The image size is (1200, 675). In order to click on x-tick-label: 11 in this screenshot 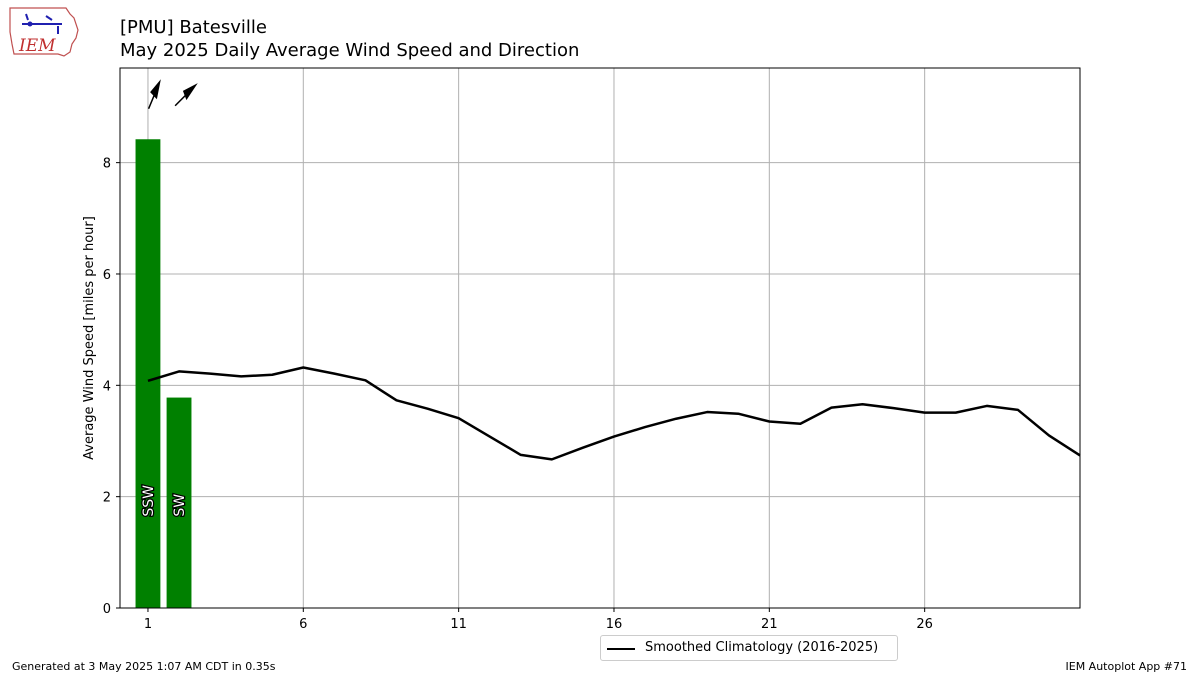, I will do `click(458, 624)`.